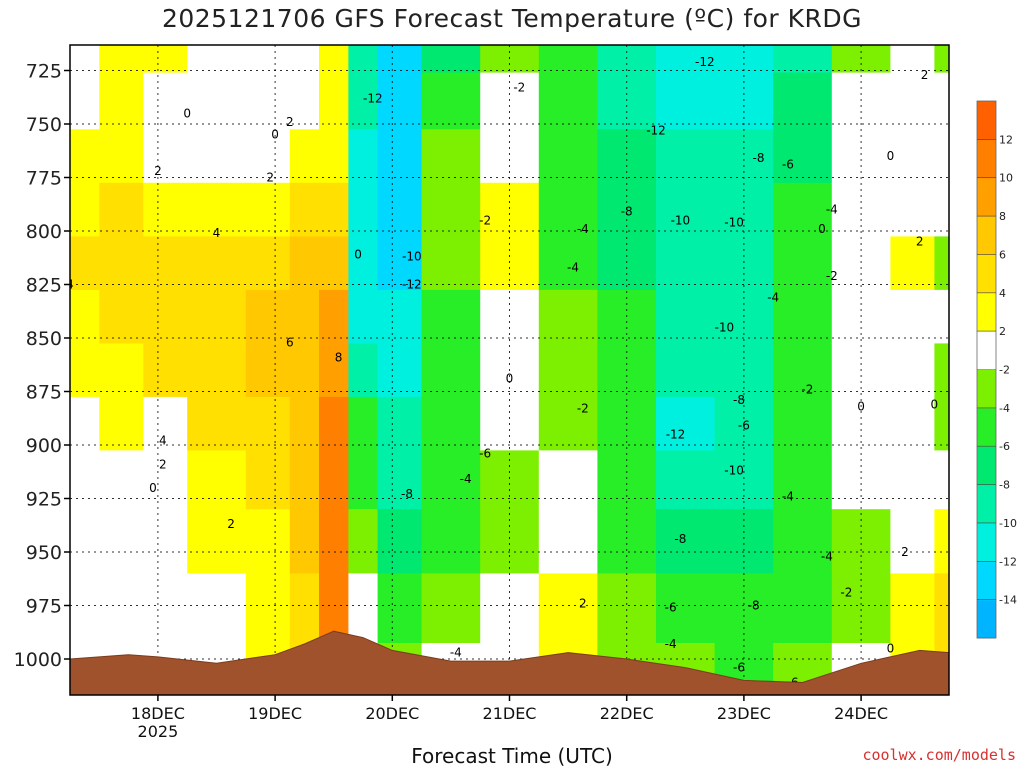 The width and height of the screenshot is (1024, 768). What do you see at coordinates (44, 232) in the screenshot?
I see `y-tick-label: 800` at bounding box center [44, 232].